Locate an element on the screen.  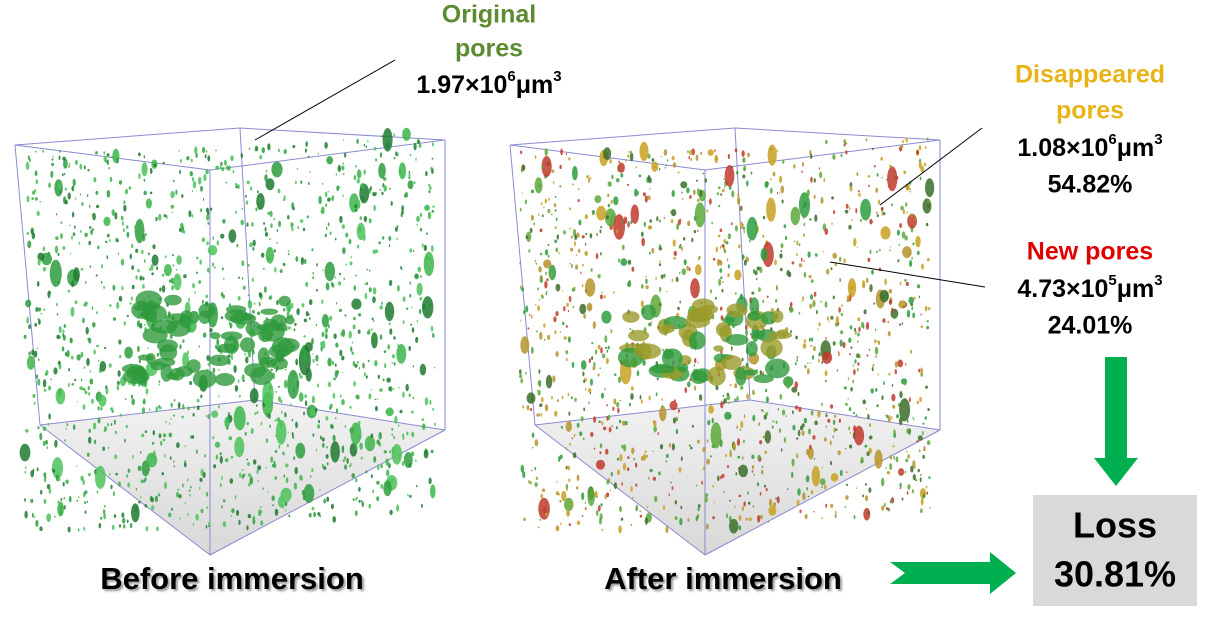
cube-edge is located at coordinates (327, 492).